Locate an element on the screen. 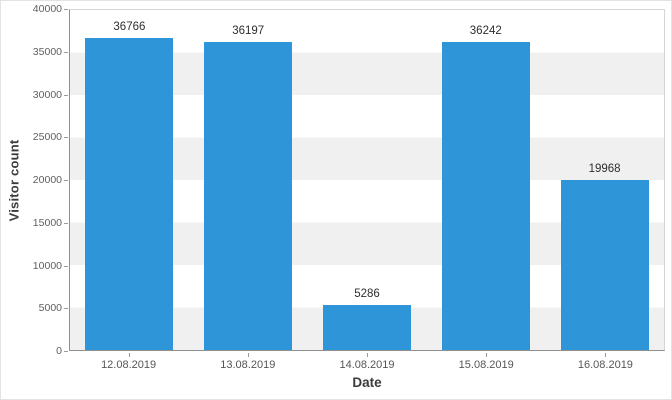  y-tick-label: 10000 is located at coordinates (50, 265).